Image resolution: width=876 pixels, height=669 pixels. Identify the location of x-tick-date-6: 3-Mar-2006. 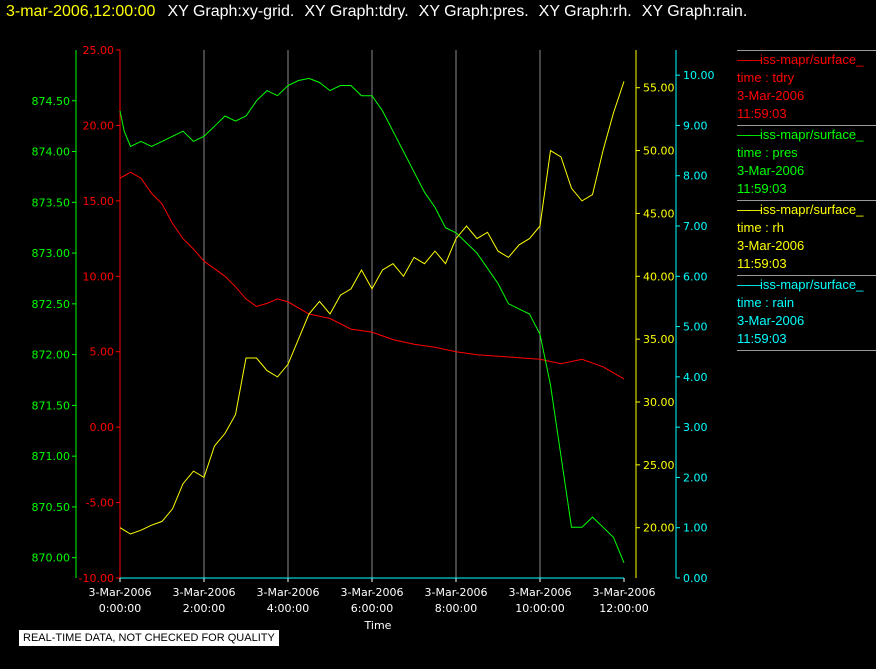
(624, 592).